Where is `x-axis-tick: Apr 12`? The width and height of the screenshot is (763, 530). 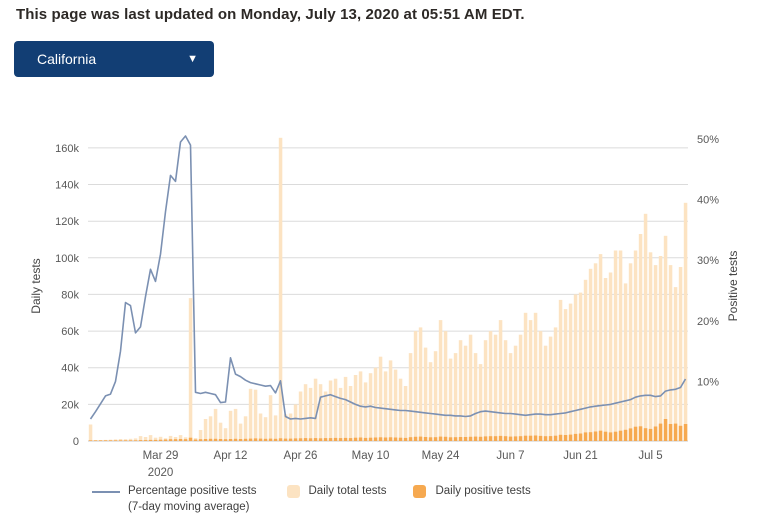
x-axis-tick: Apr 12 is located at coordinates (231, 456).